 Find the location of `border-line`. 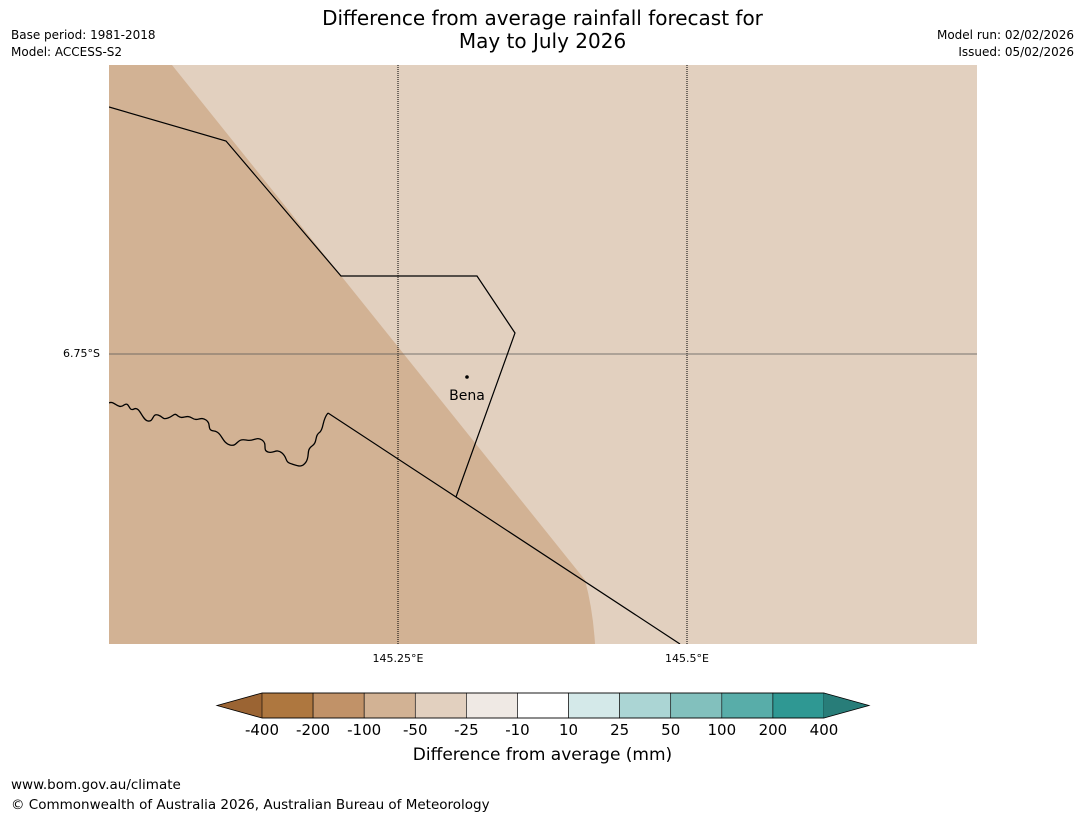

border-line is located at coordinates (219, 434).